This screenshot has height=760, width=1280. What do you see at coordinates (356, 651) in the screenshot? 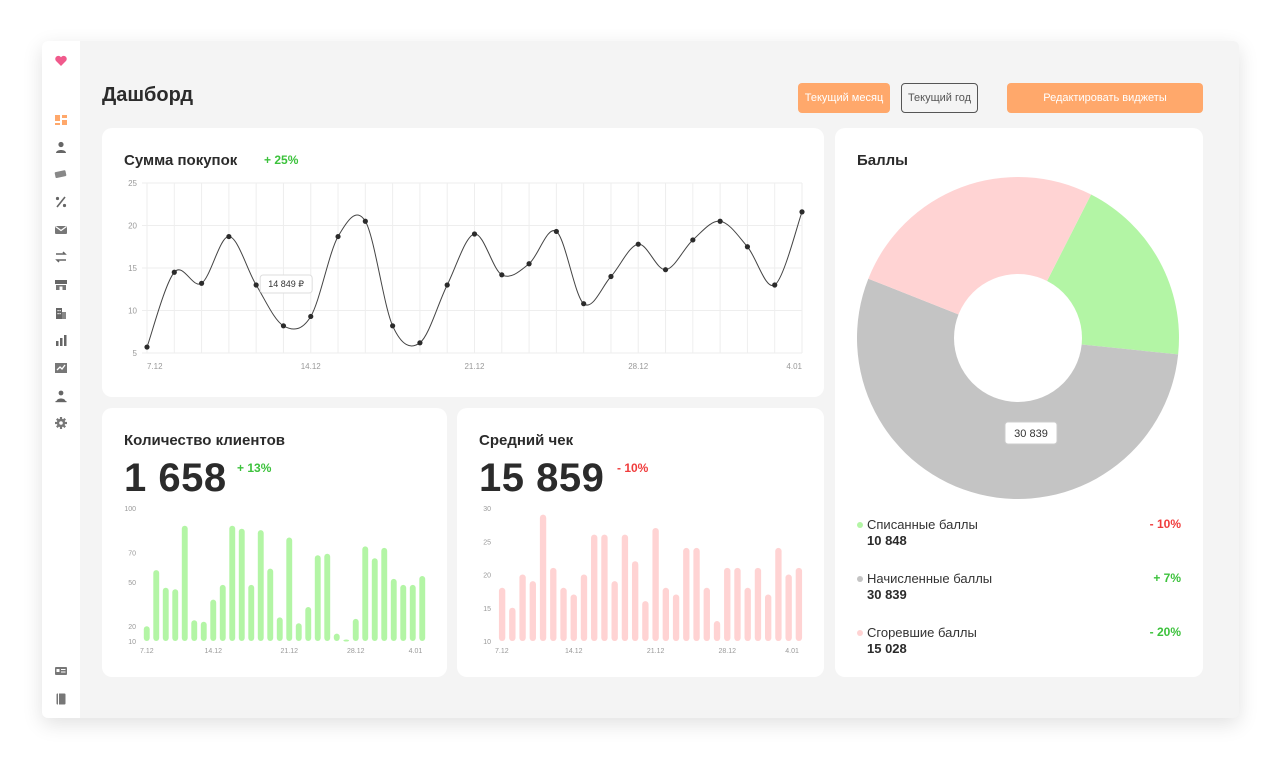
I see `x-tick-label: 28.12` at bounding box center [356, 651].